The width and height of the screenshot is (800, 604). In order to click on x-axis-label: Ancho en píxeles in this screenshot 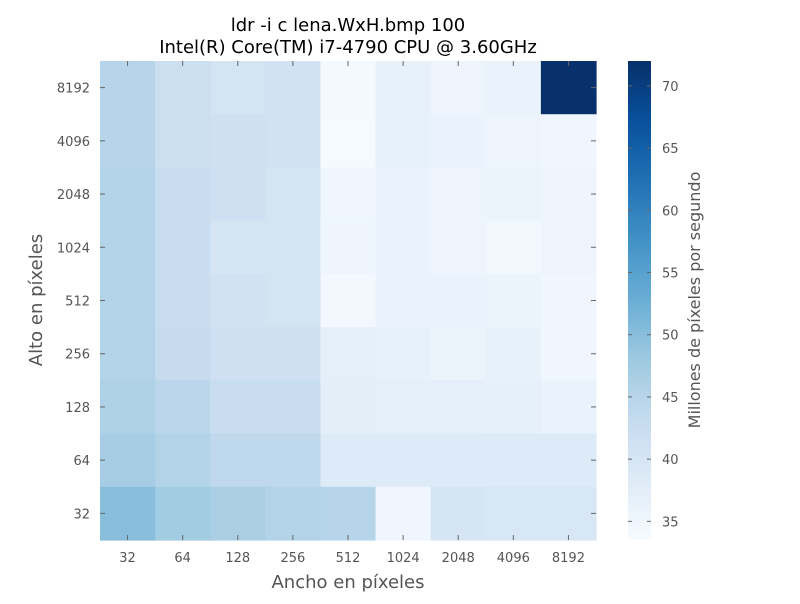, I will do `click(347, 582)`.